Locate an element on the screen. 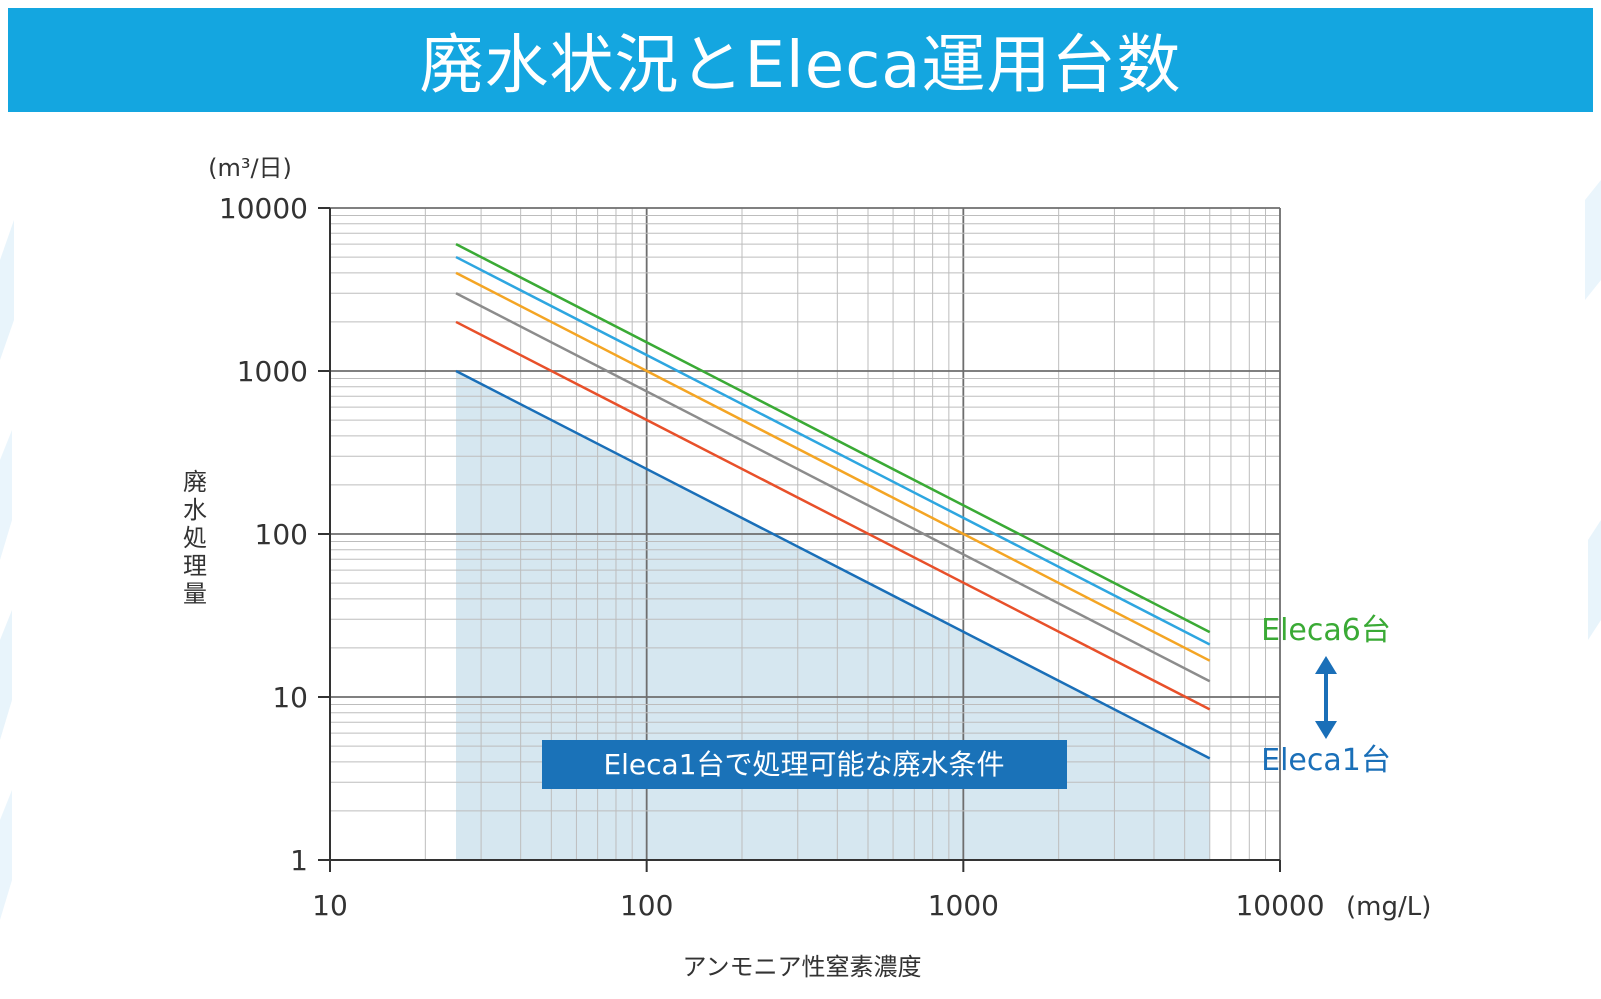  double-arrow-icon is located at coordinates (1326, 697).